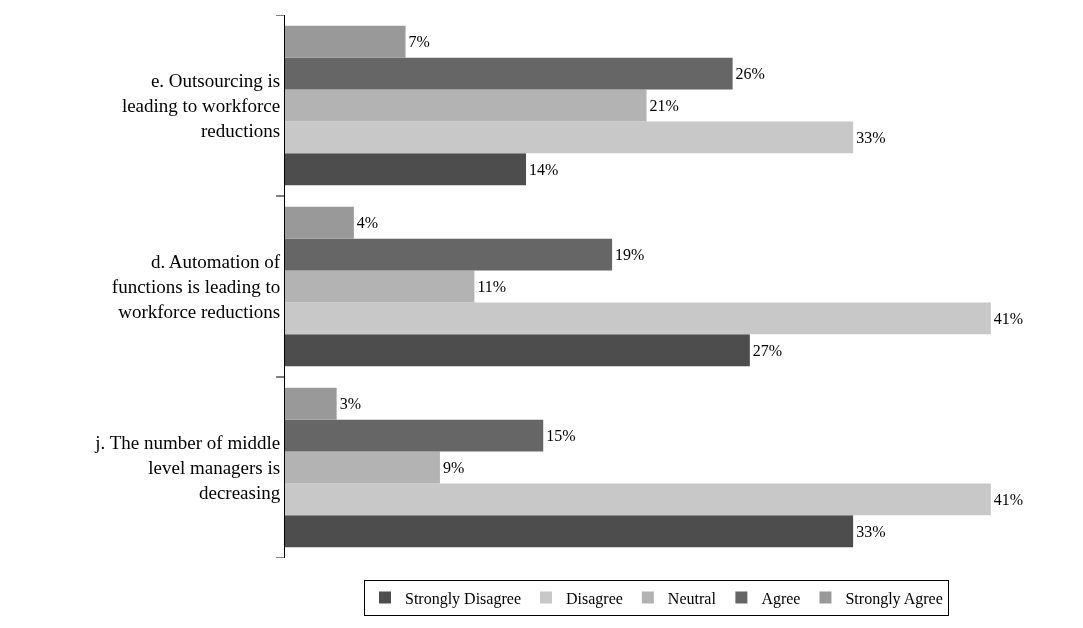 The height and width of the screenshot is (628, 1083). What do you see at coordinates (750, 74) in the screenshot?
I see `data-label: 26%` at bounding box center [750, 74].